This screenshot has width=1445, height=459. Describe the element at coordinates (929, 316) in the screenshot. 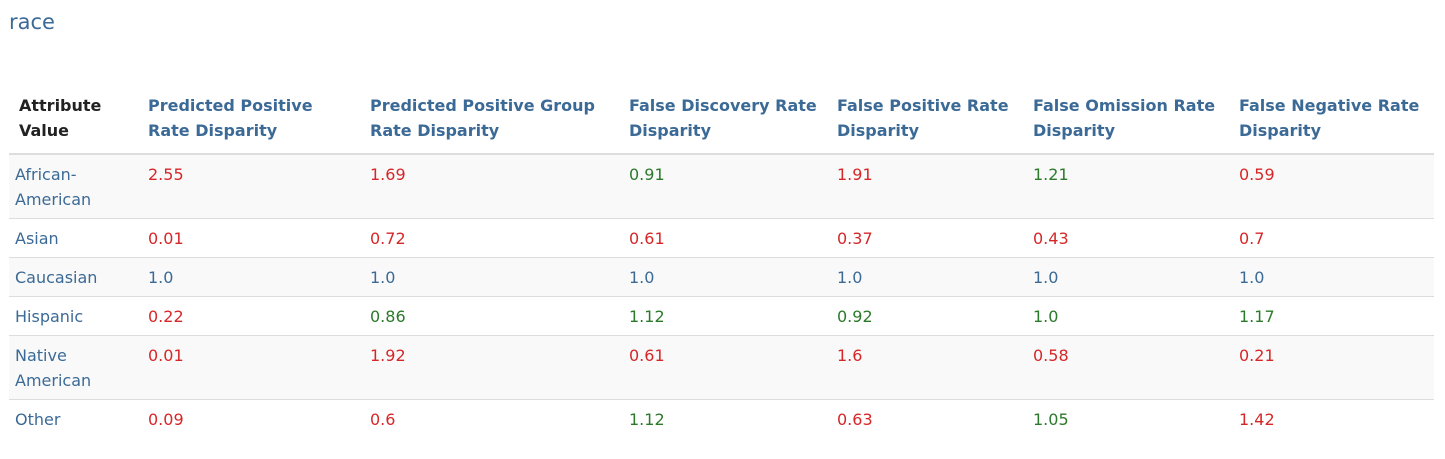

I see `disparity-value-cell: 0.92` at that location.